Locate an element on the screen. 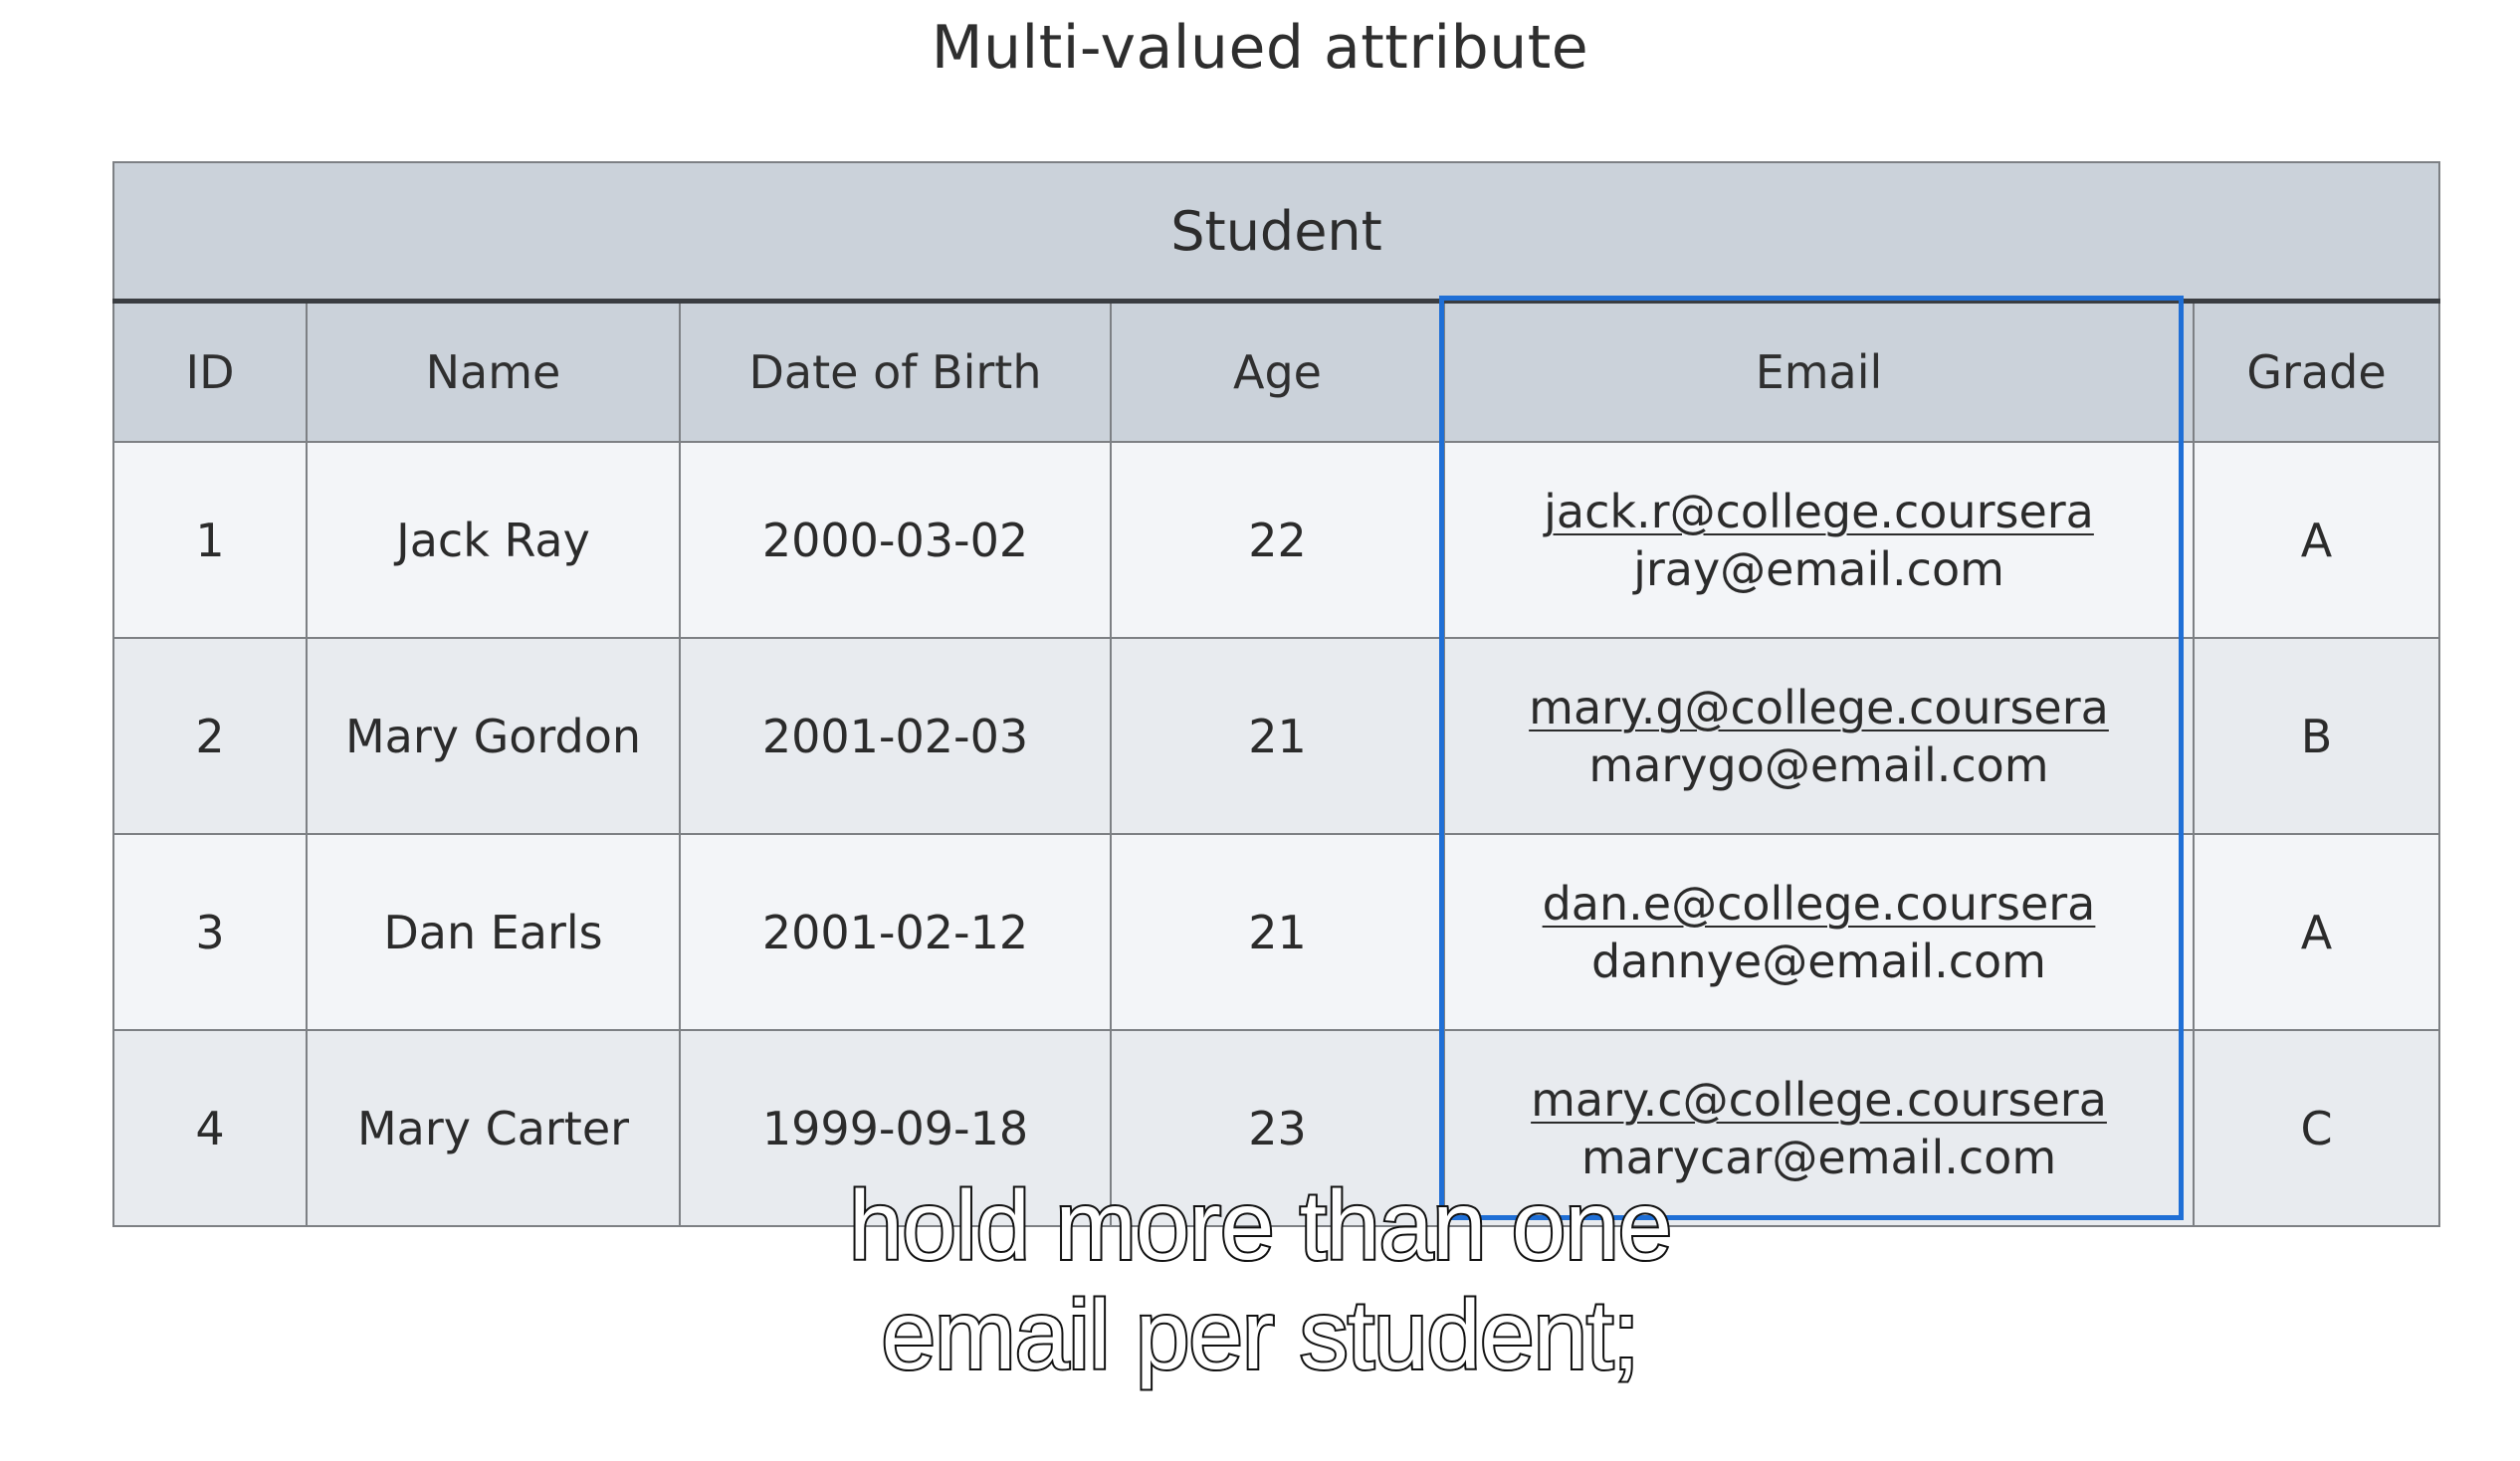 The width and height of the screenshot is (2520, 1461). cell-email: mary.g@college.coursera marygo@email.com is located at coordinates (1819, 736).